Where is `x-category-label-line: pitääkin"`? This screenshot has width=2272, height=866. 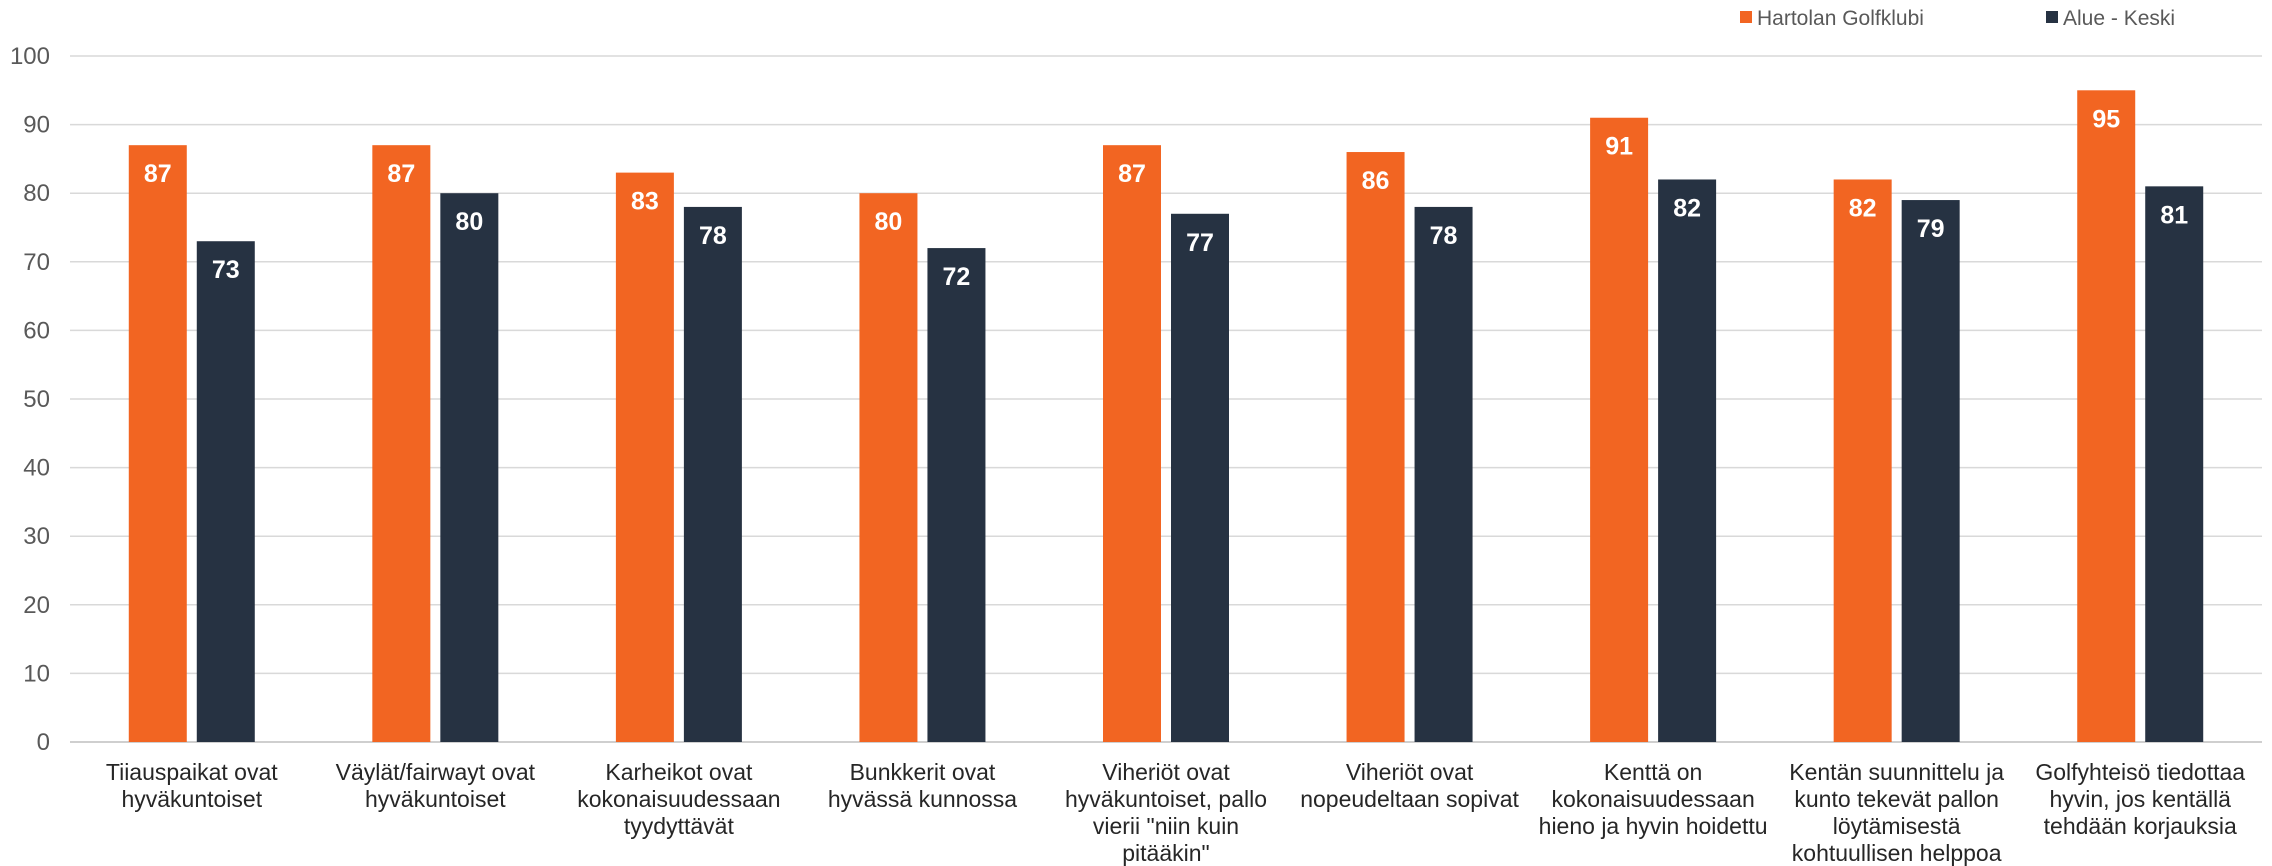
x-category-label-line: pitääkin" is located at coordinates (1165, 853).